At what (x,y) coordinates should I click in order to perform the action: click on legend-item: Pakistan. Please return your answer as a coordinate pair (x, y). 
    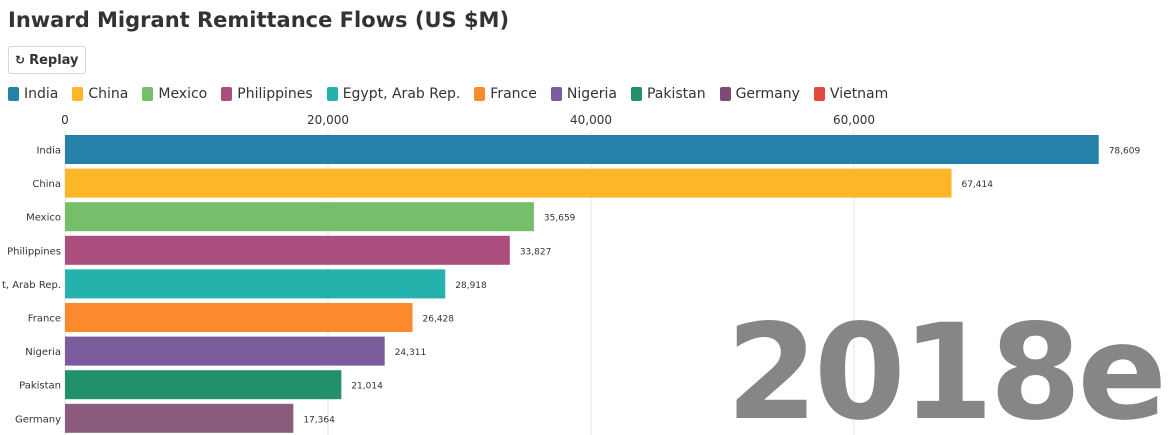
    Looking at the image, I should click on (668, 94).